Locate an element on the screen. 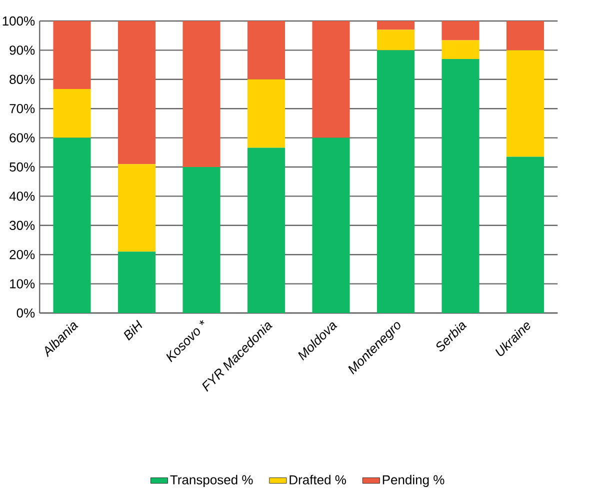  legend-label: Drafted % is located at coordinates (318, 479).